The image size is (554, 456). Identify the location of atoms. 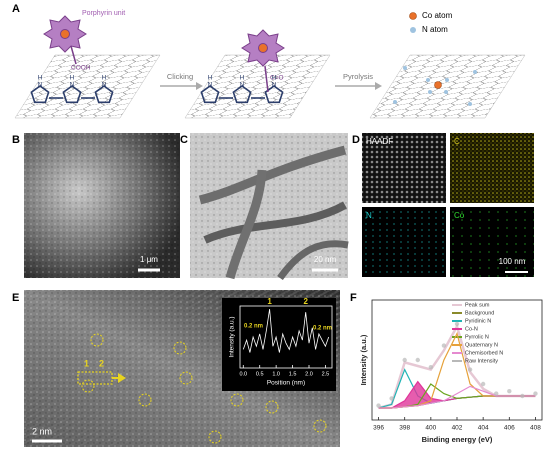
(435, 59).